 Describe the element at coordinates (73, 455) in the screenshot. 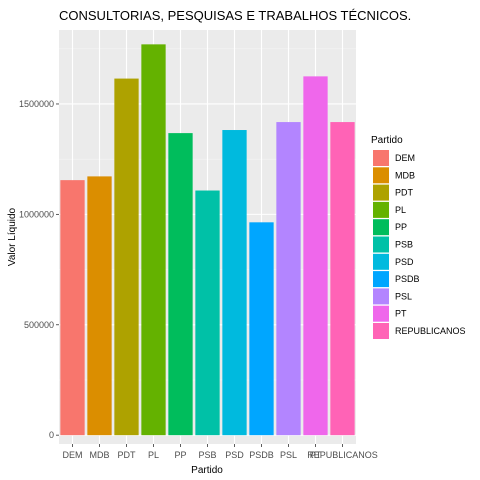

I see `x-tick-label: DEM` at that location.